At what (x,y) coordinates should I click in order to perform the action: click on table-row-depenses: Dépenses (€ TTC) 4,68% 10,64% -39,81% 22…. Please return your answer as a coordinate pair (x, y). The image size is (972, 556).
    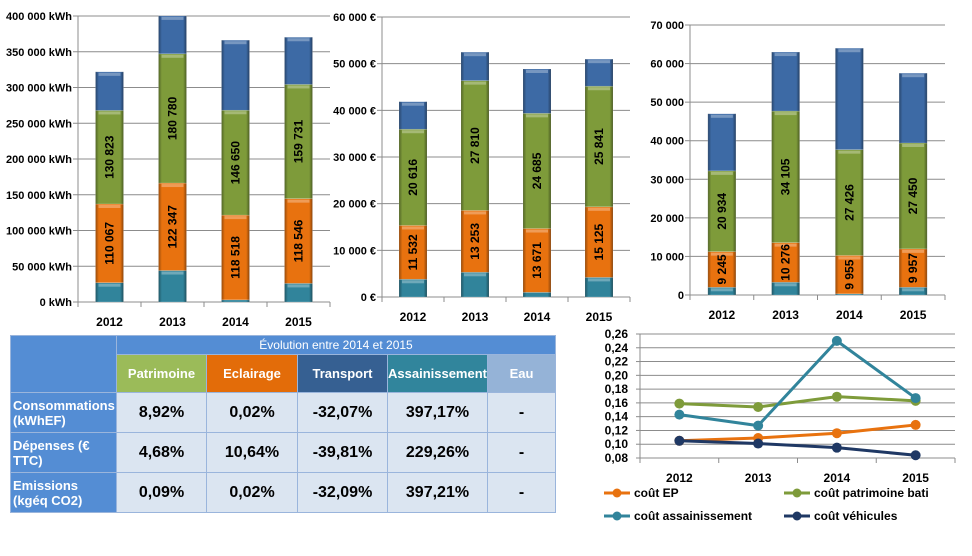
    Looking at the image, I should click on (283, 452).